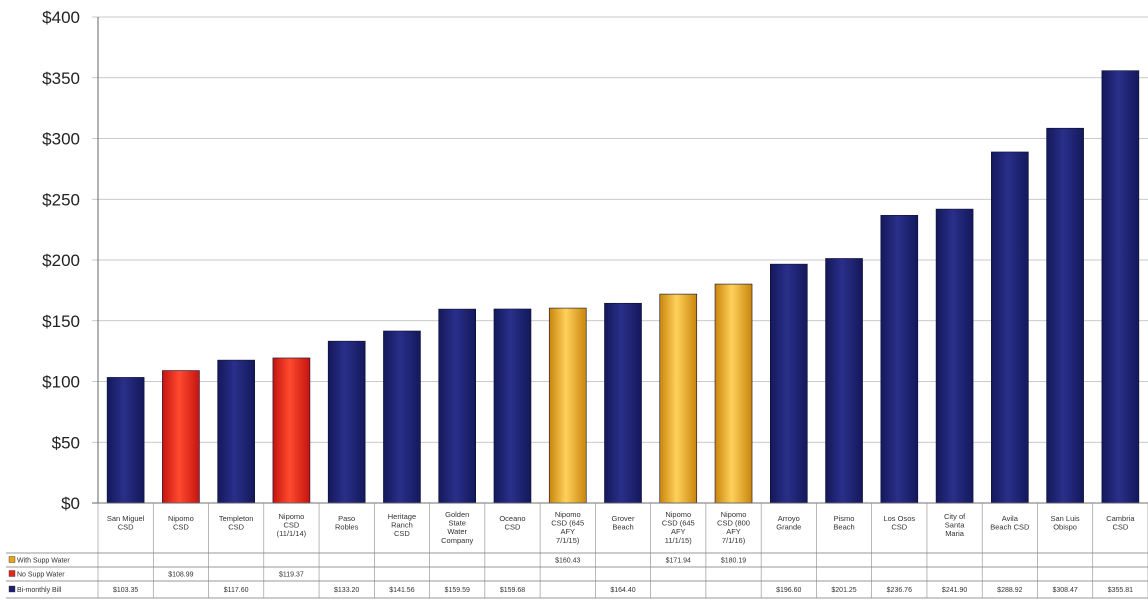 Image resolution: width=1148 pixels, height=600 pixels. What do you see at coordinates (1010, 523) in the screenshot?
I see `x-category-label: Avila Beach CSD` at bounding box center [1010, 523].